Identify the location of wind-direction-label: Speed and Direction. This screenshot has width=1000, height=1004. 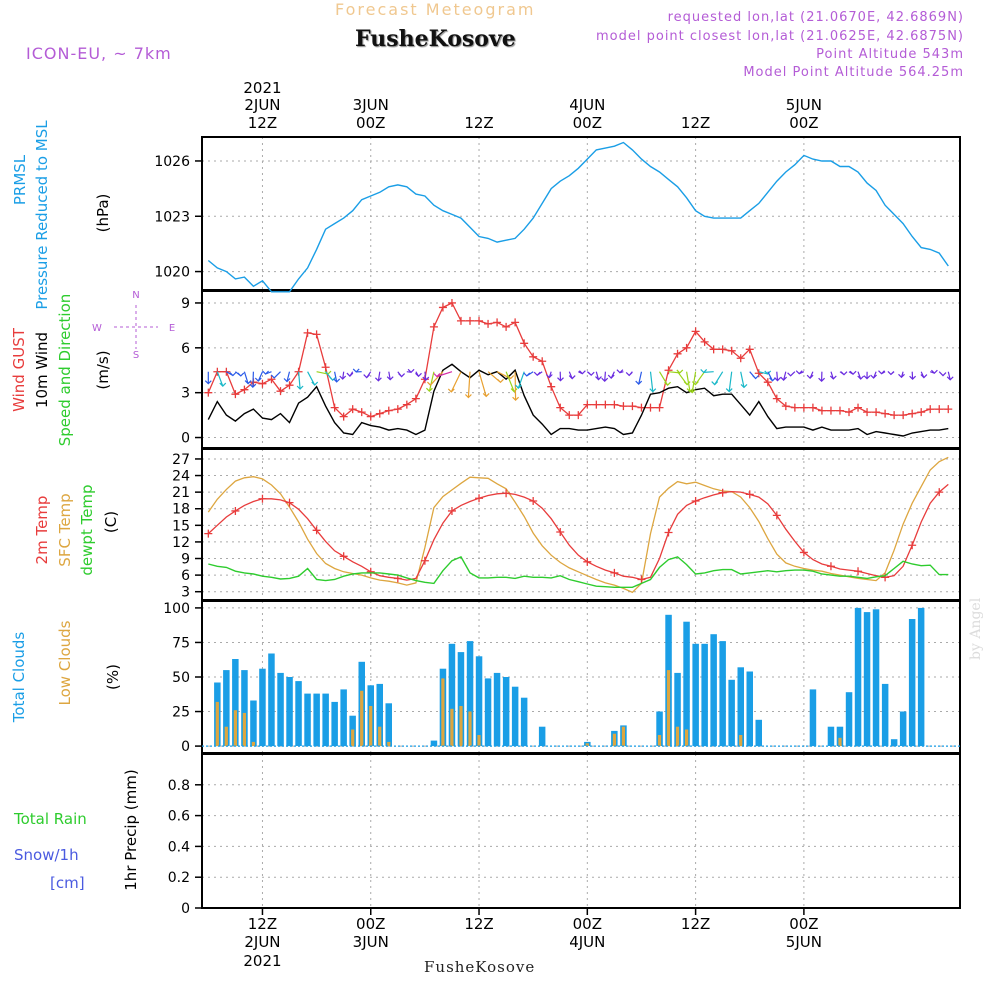
(65, 370).